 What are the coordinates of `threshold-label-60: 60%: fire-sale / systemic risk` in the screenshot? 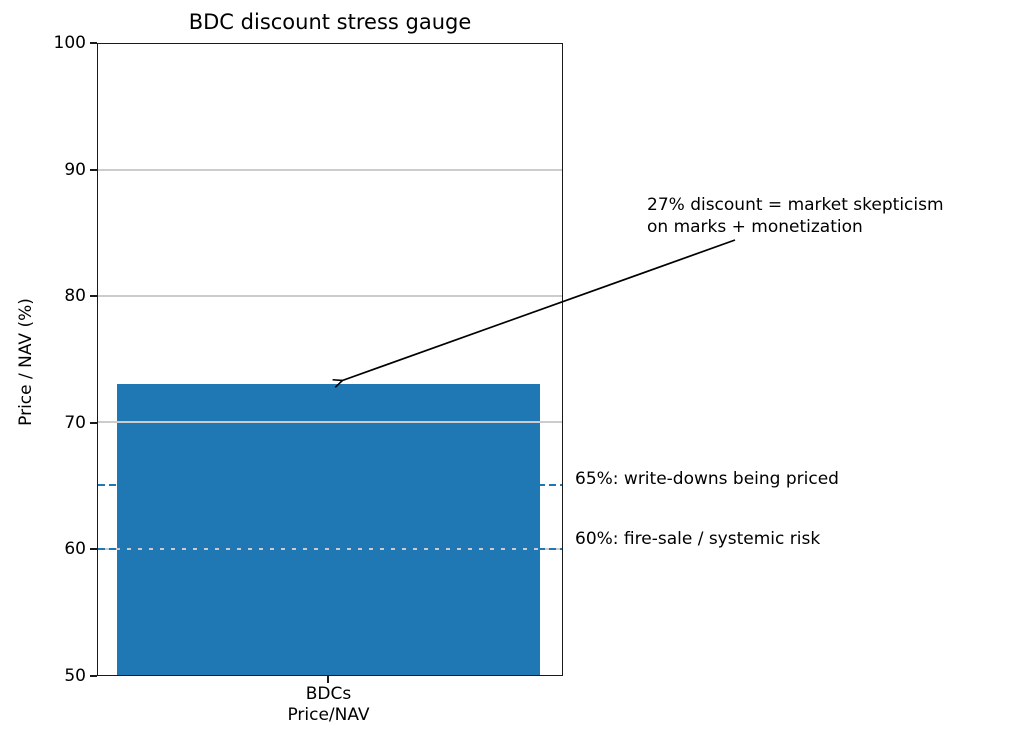 It's located at (698, 539).